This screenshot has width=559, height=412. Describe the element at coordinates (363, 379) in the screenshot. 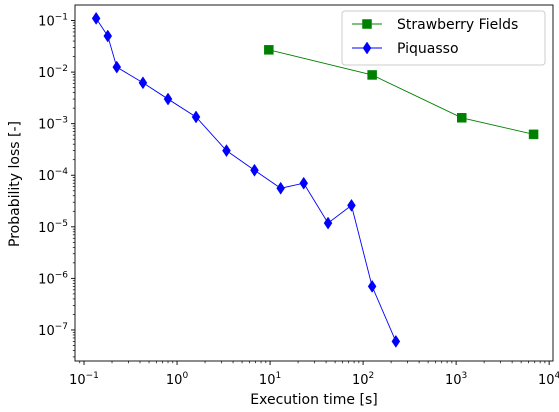

I see `x-tick-label: 10²` at that location.